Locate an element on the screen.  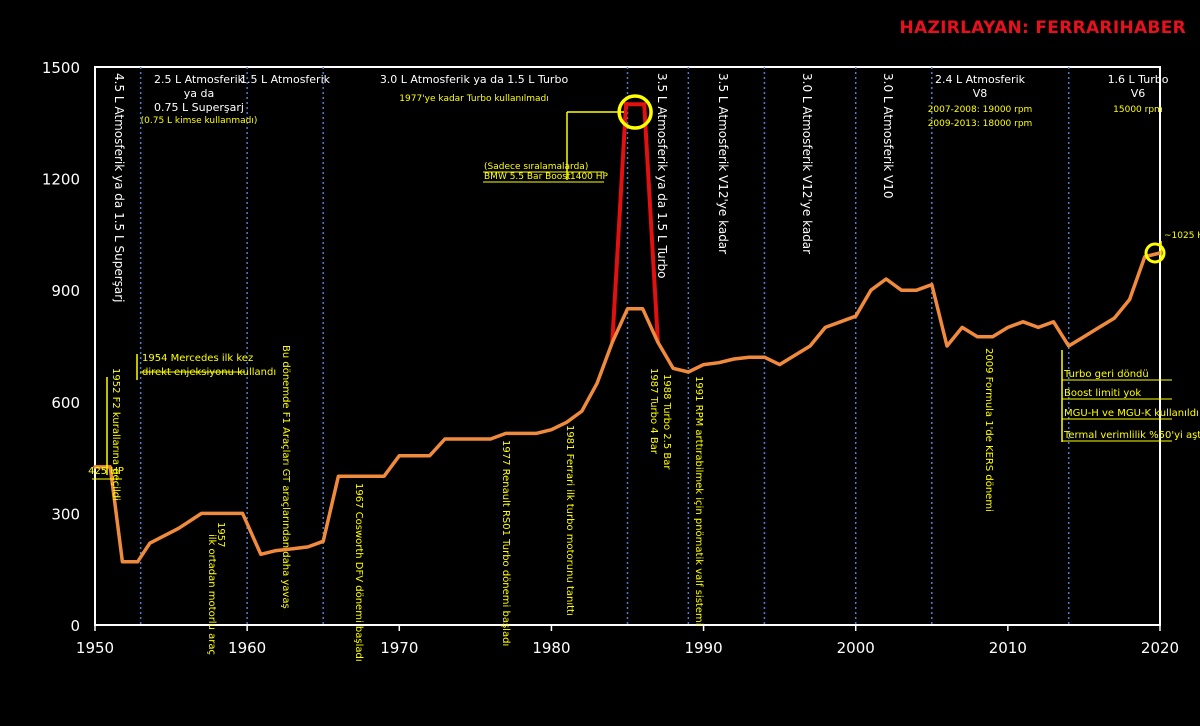
era-sublabel: (0.75 L kimse kullanmadı) is located at coordinates (199, 121).